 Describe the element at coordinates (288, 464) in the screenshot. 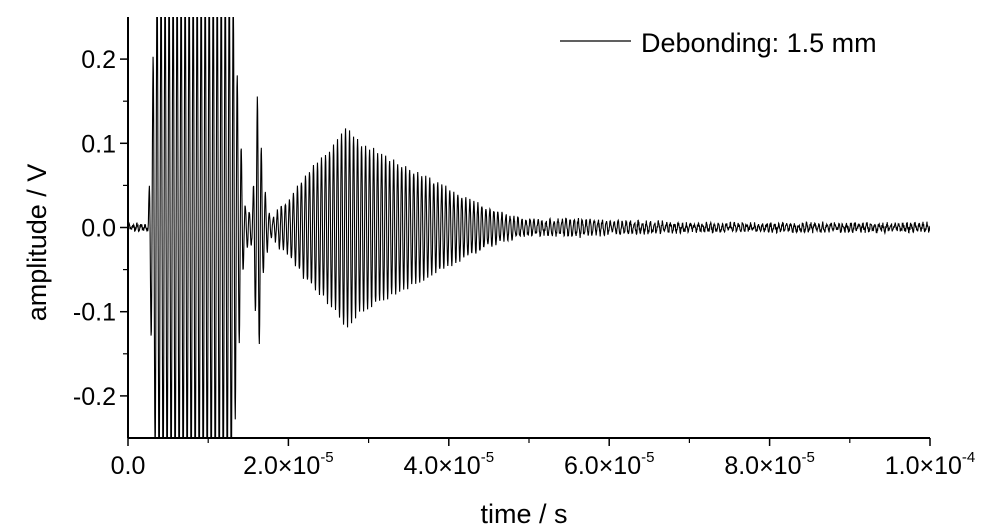

I see `x-tick-label: 2.0×10⁻⁵` at that location.